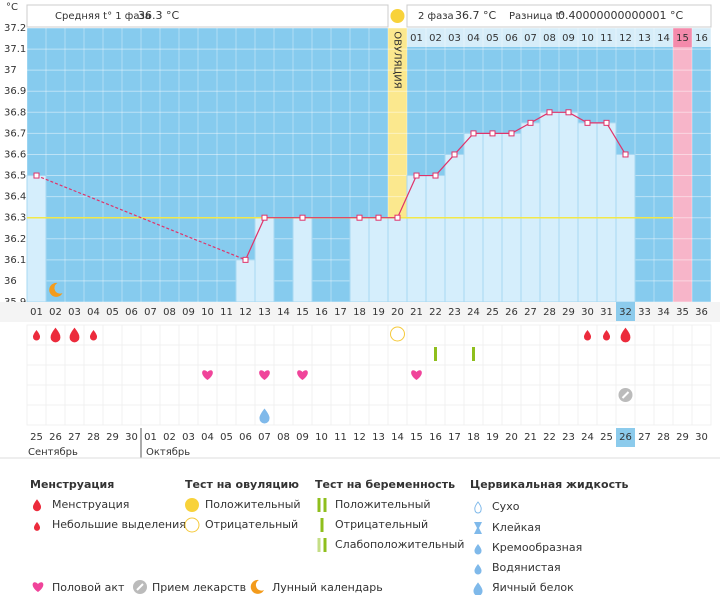  Describe the element at coordinates (188, 312) in the screenshot. I see `x-tick-label: 09` at that location.